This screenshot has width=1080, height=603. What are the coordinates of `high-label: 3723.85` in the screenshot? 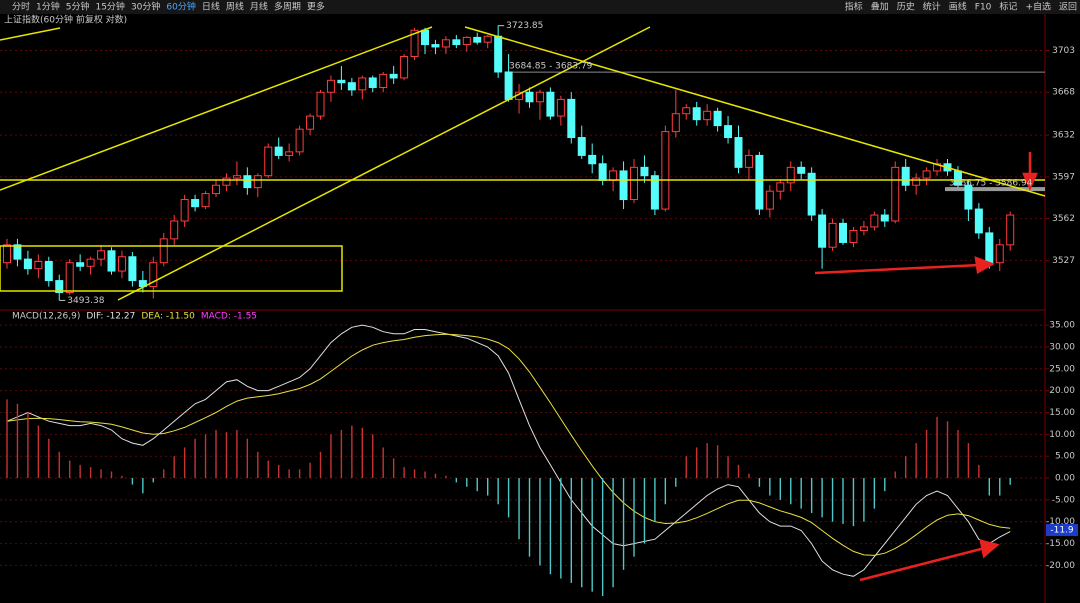 It's located at (524, 26).